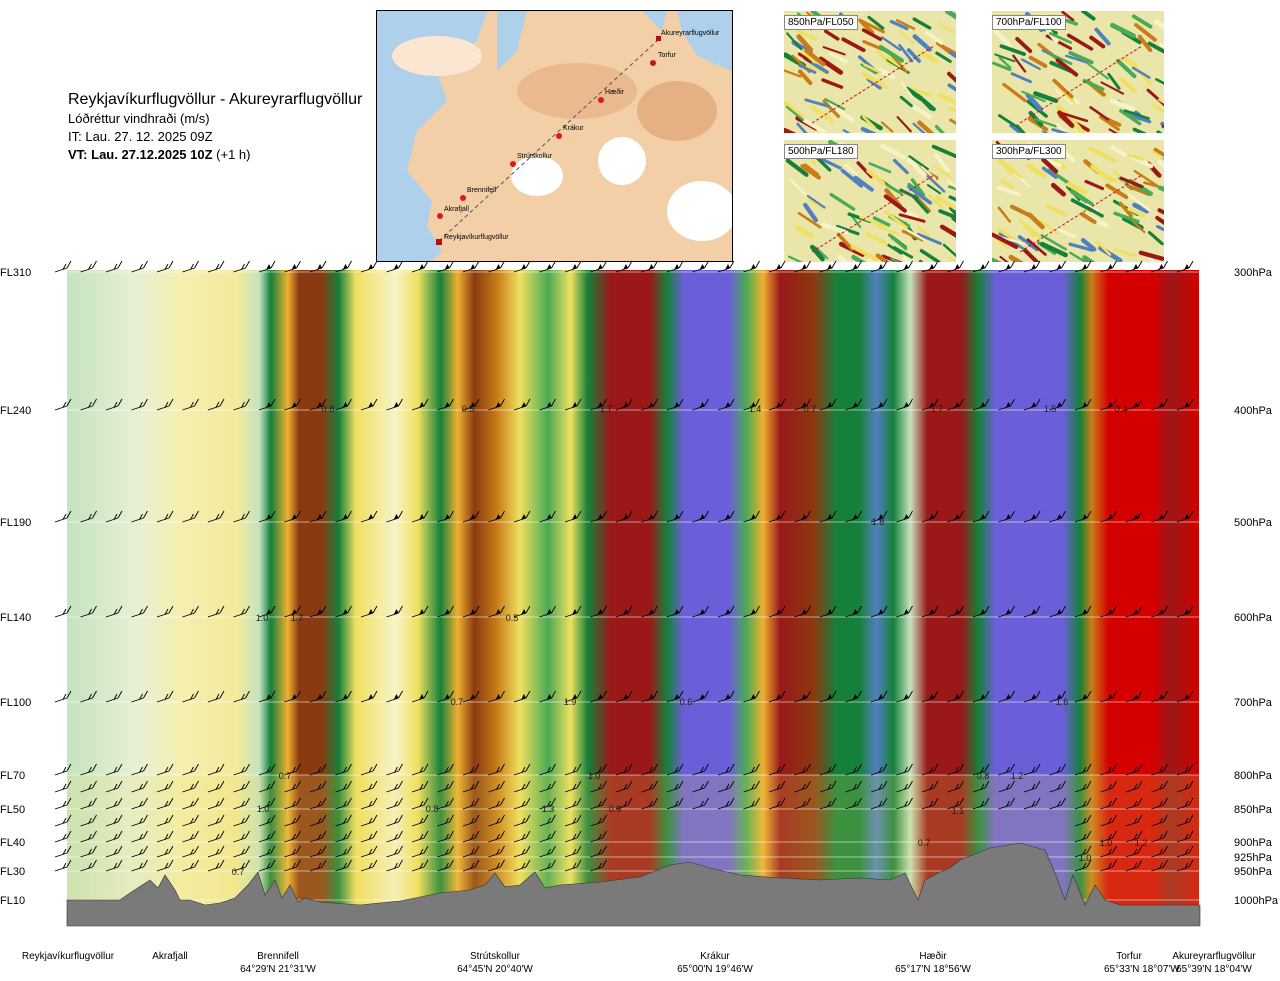  Describe the element at coordinates (686, 702) in the screenshot. I see `value-label: 0.6` at that location.